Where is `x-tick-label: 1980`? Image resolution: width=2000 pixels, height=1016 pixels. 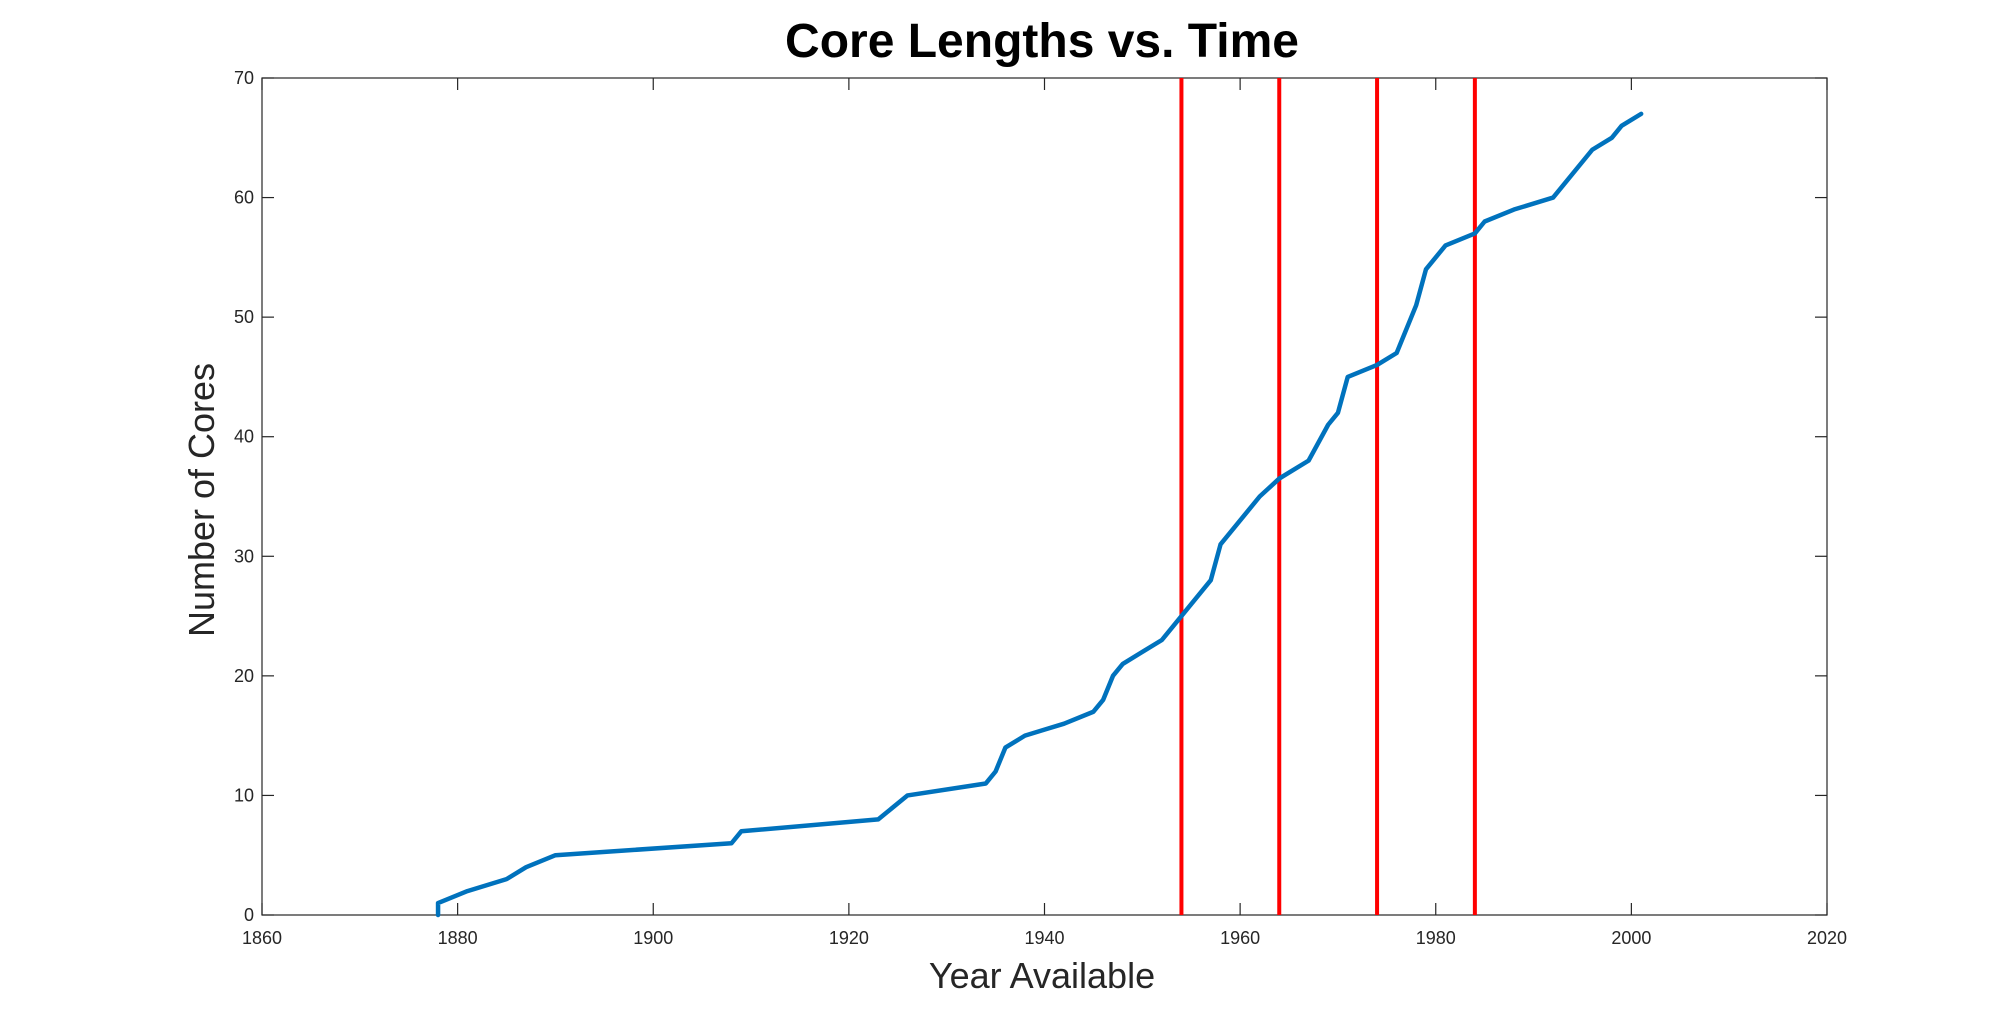 x-tick-label: 1980 is located at coordinates (1436, 938).